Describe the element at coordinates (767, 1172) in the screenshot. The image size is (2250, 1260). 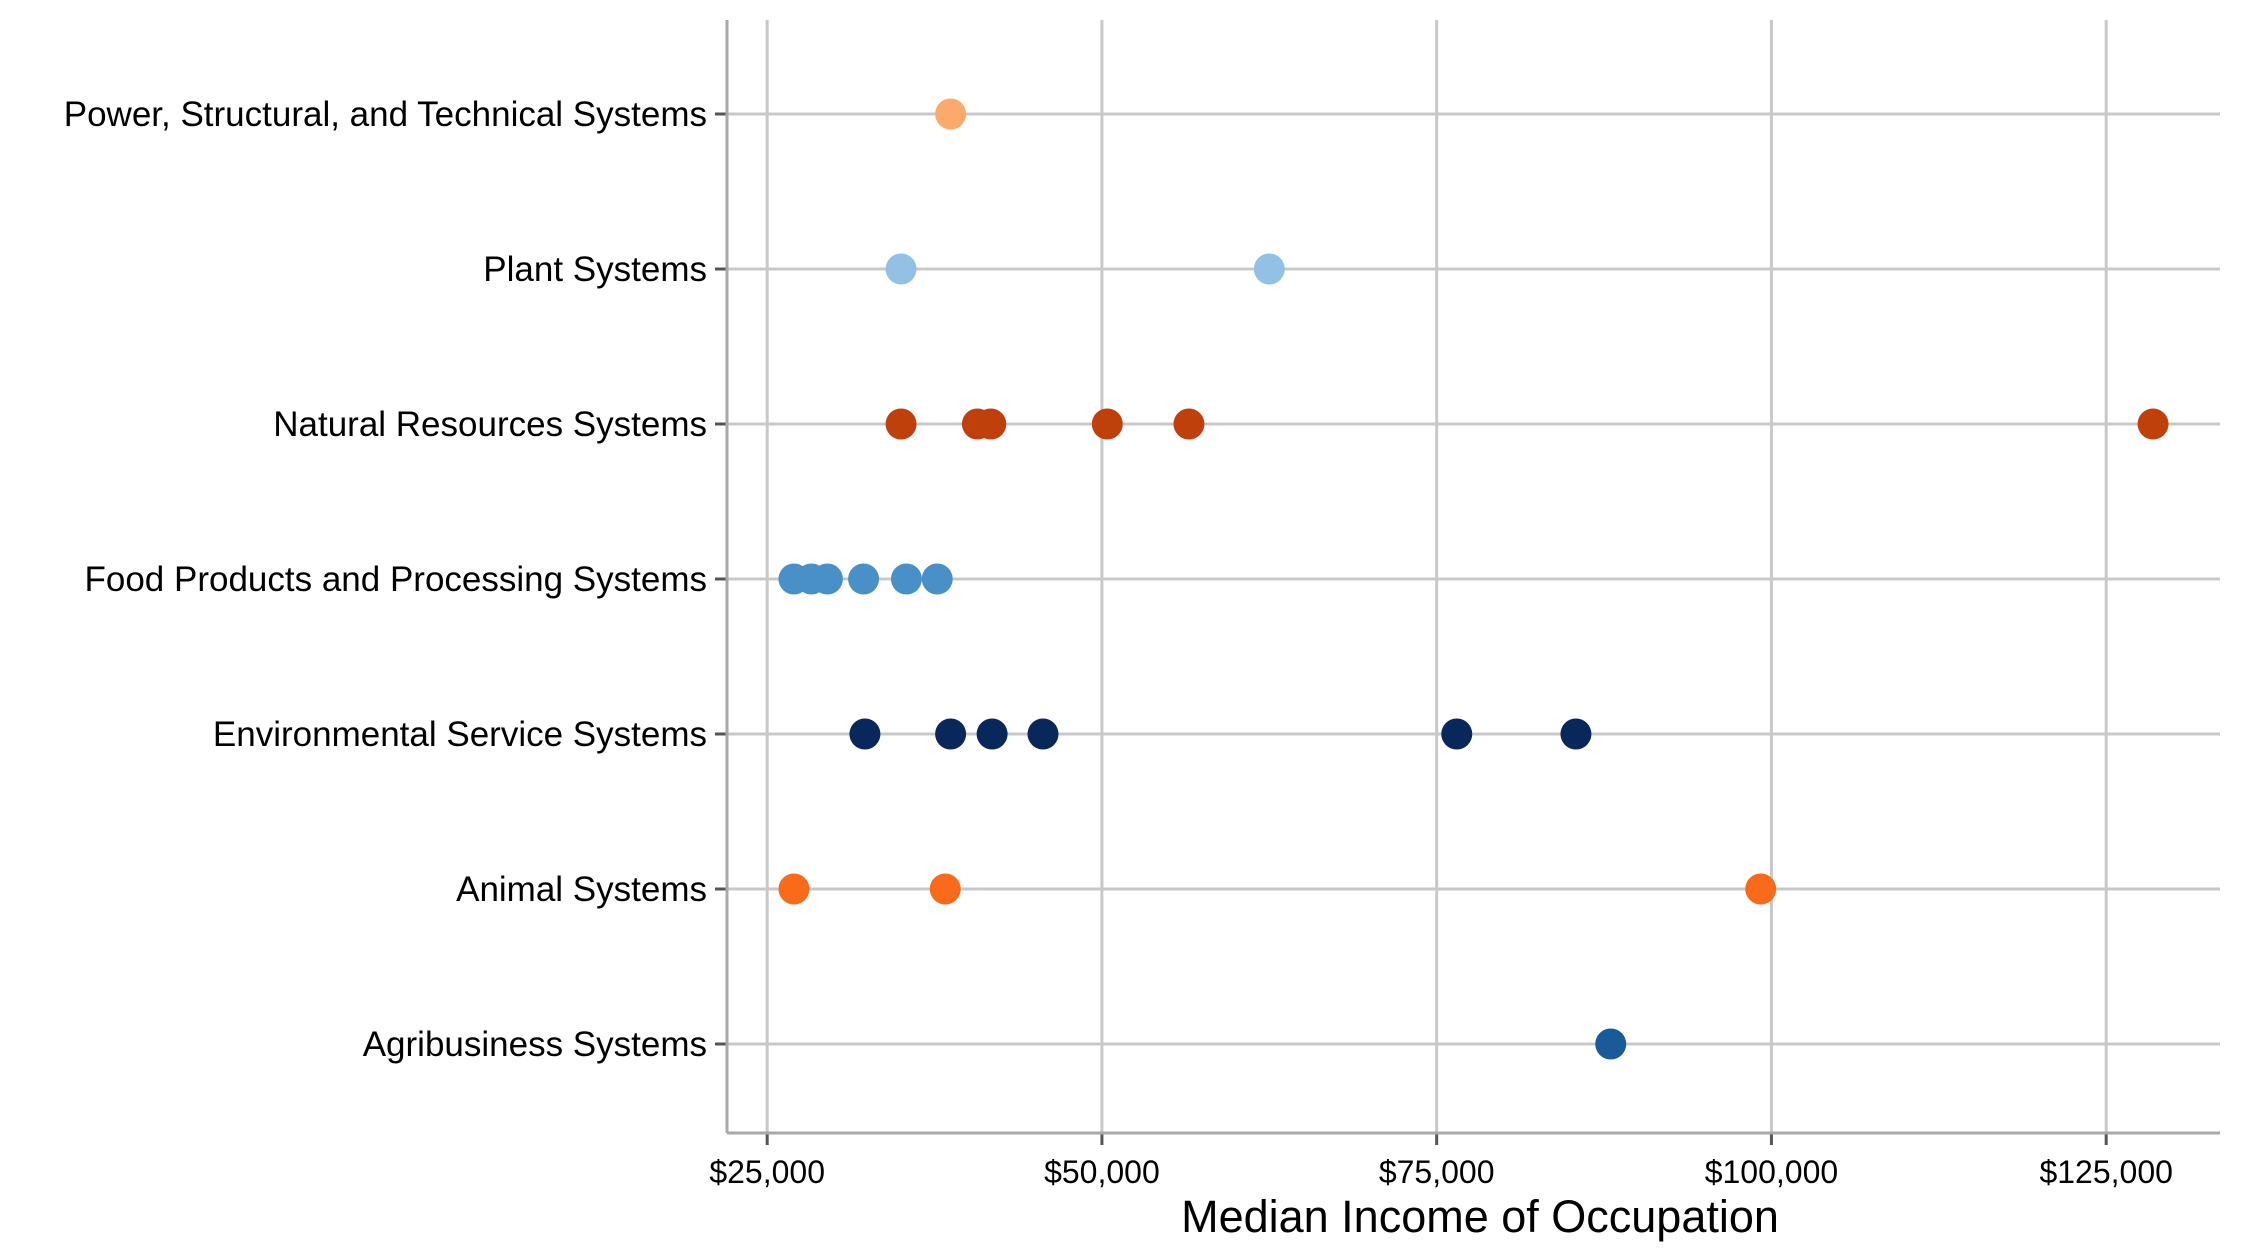
I see `x-tick-label: $25,000` at that location.